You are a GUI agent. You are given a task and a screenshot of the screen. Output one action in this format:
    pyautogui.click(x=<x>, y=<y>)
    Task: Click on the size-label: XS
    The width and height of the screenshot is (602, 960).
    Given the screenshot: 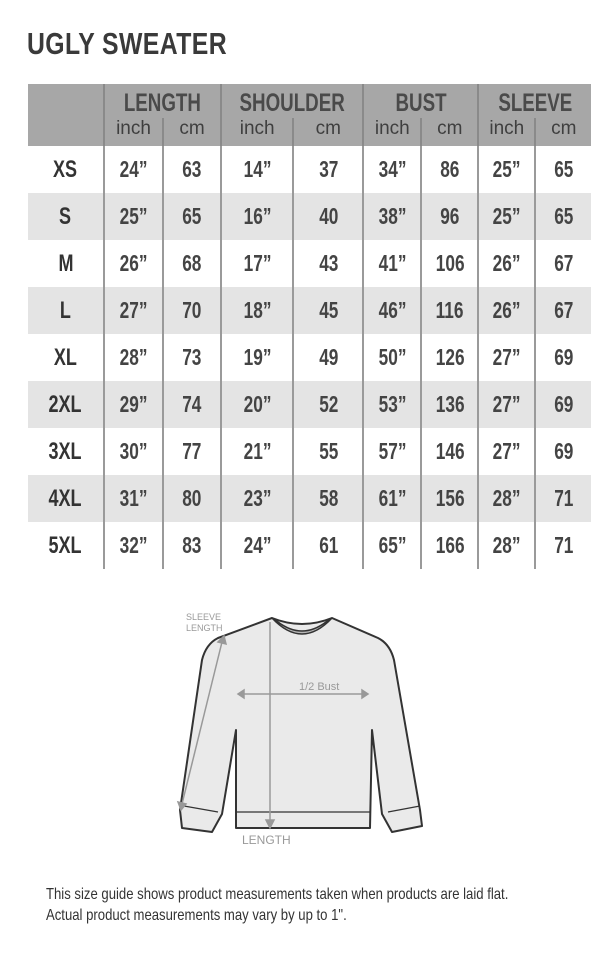 What is the action you would take?
    pyautogui.click(x=65, y=169)
    